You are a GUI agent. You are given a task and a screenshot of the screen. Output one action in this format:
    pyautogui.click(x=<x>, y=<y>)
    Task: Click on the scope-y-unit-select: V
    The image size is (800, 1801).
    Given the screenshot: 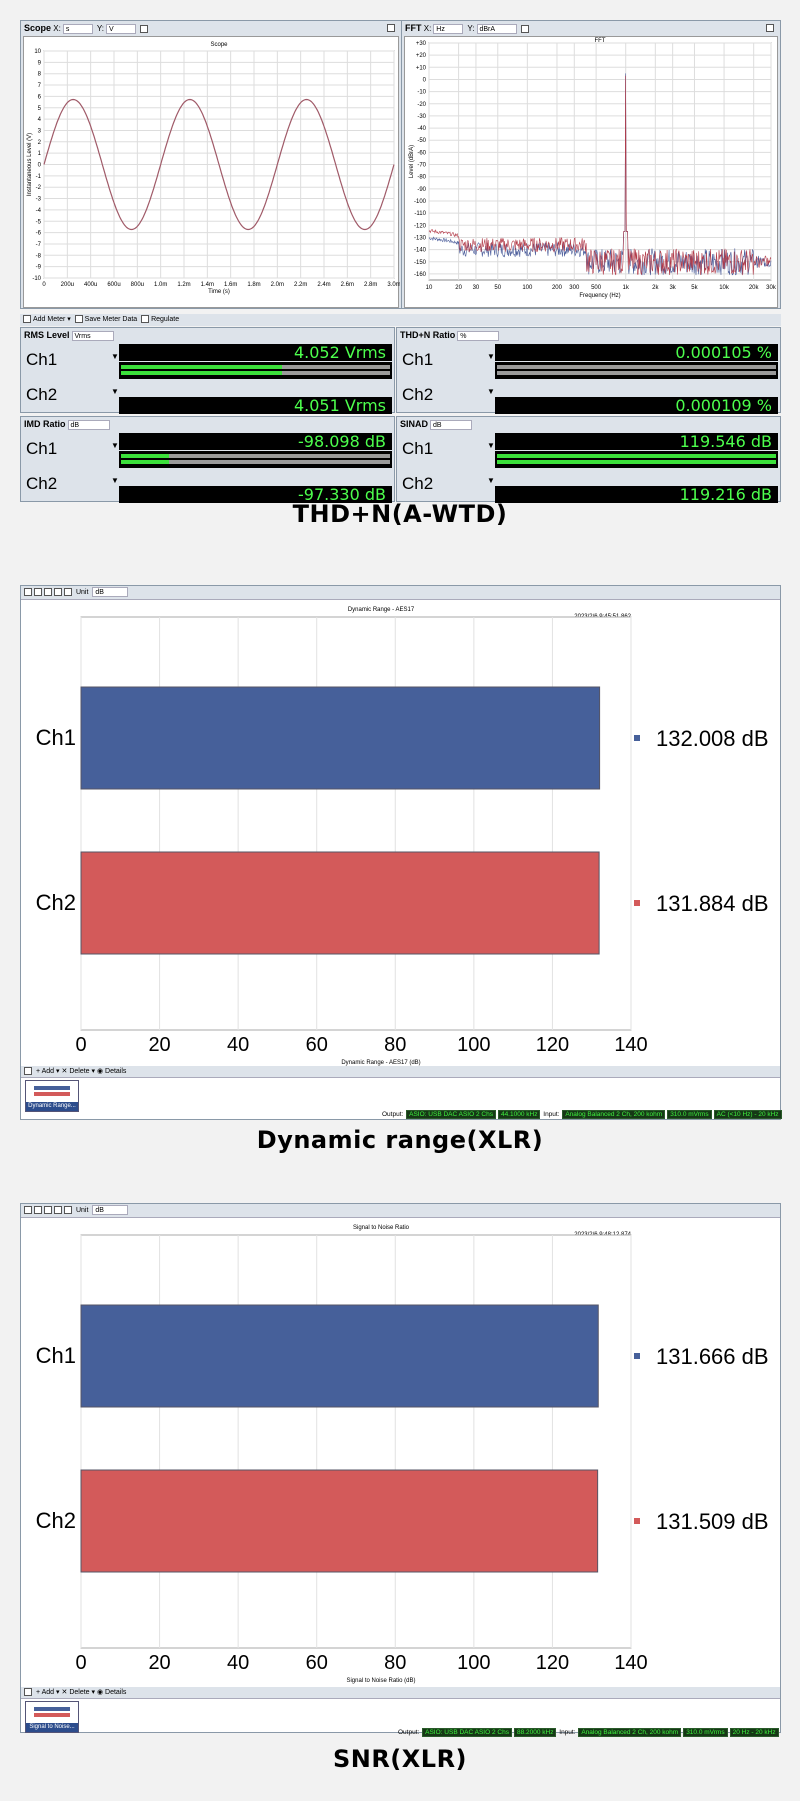 What is the action you would take?
    pyautogui.click(x=121, y=28)
    